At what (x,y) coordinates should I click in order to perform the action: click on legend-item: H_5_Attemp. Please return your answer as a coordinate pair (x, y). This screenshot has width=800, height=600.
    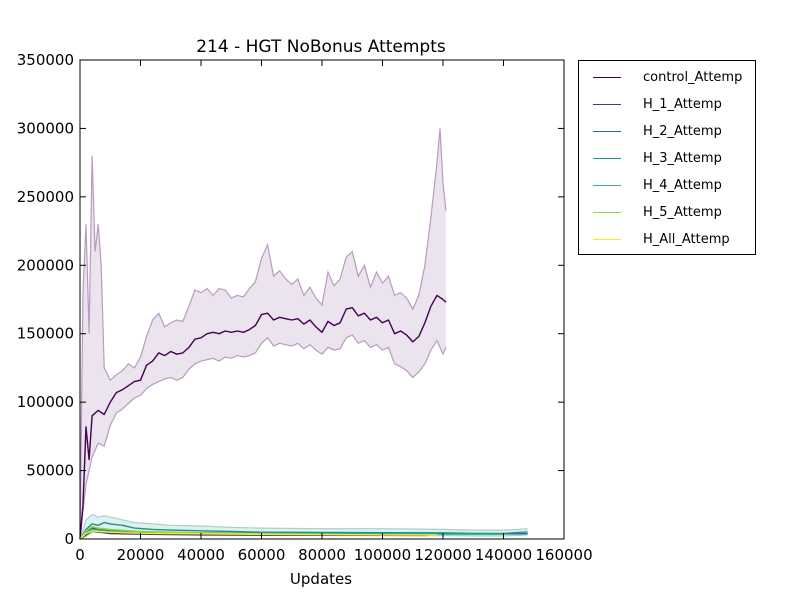
    Looking at the image, I should click on (667, 213).